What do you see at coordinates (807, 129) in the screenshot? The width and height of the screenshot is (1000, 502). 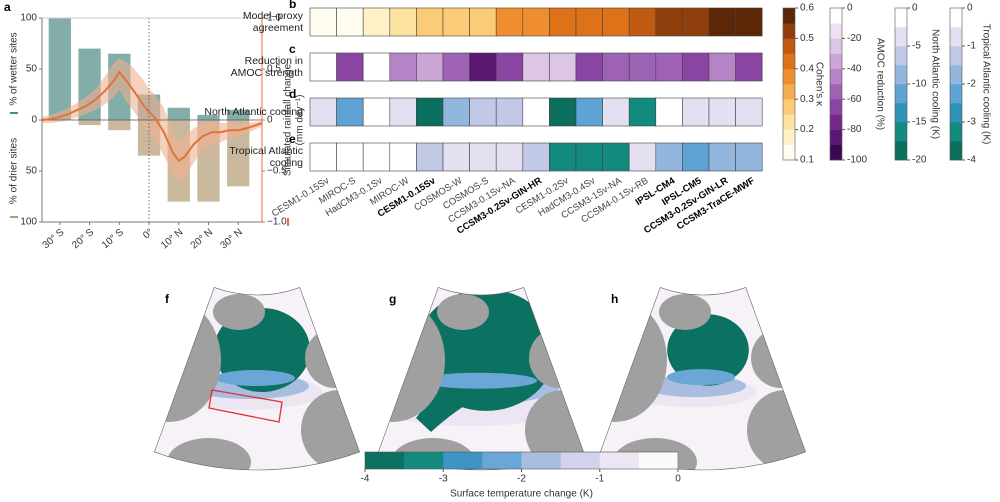 I see `colorbar-tick-label: 0.2` at bounding box center [807, 129].